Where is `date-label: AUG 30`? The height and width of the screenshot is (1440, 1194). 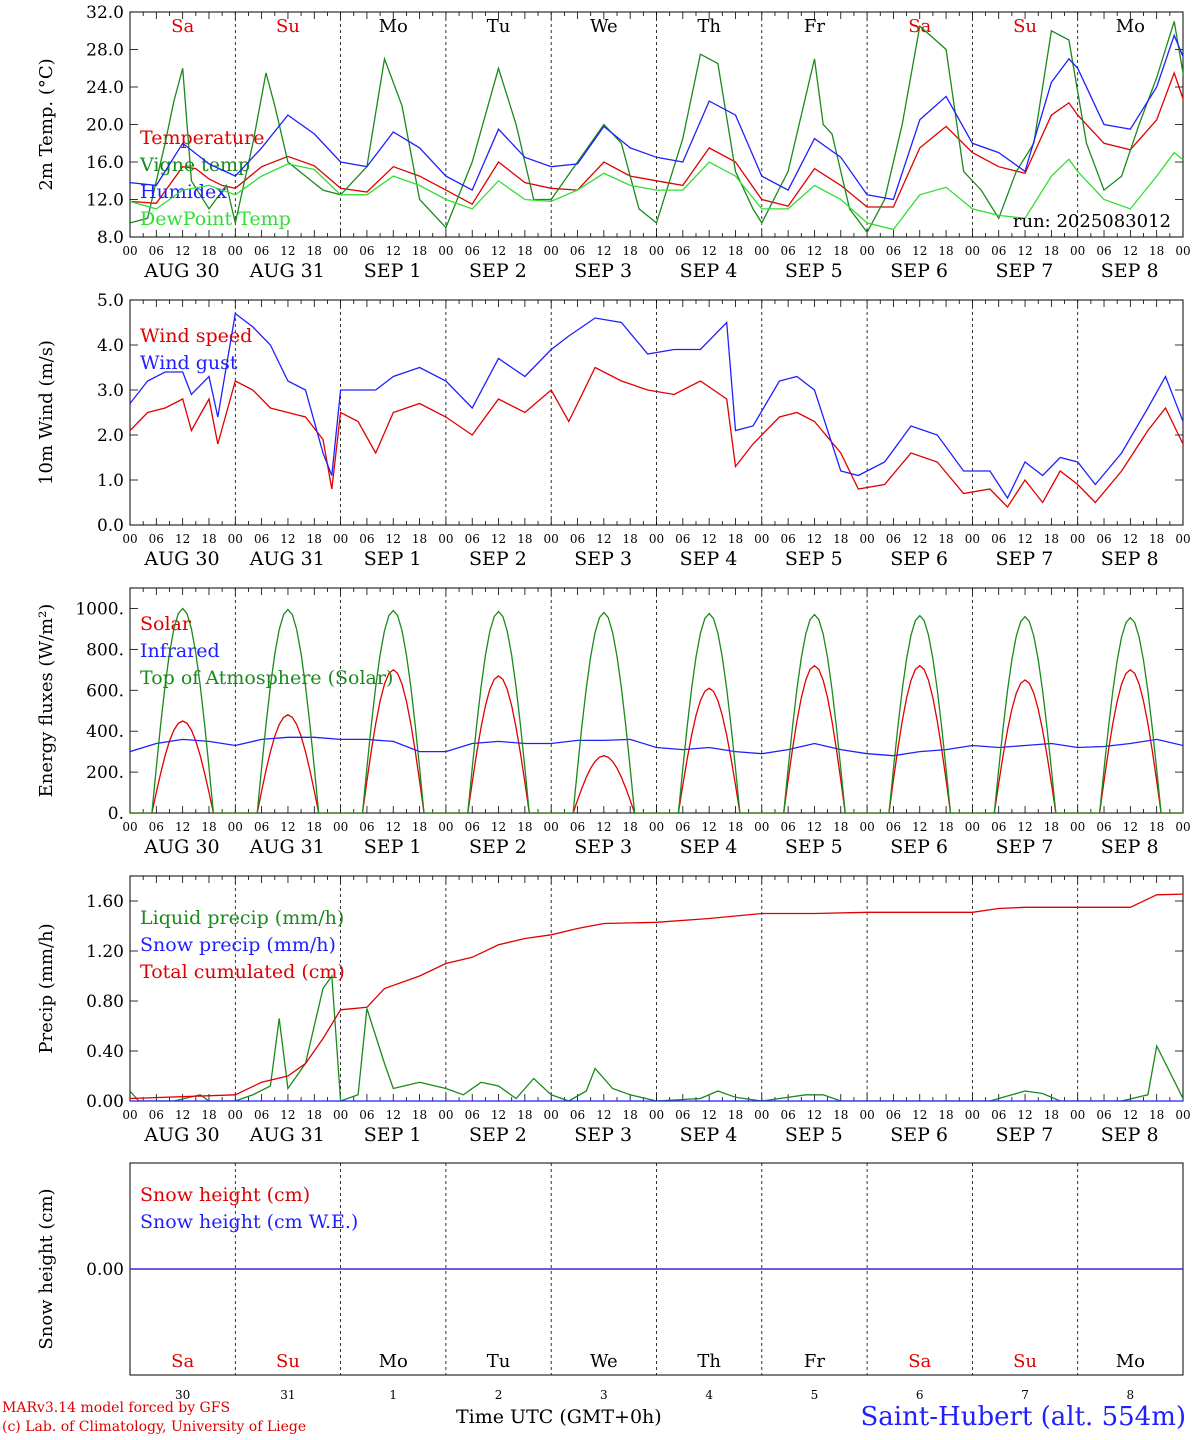 date-label: AUG 30 is located at coordinates (181, 271).